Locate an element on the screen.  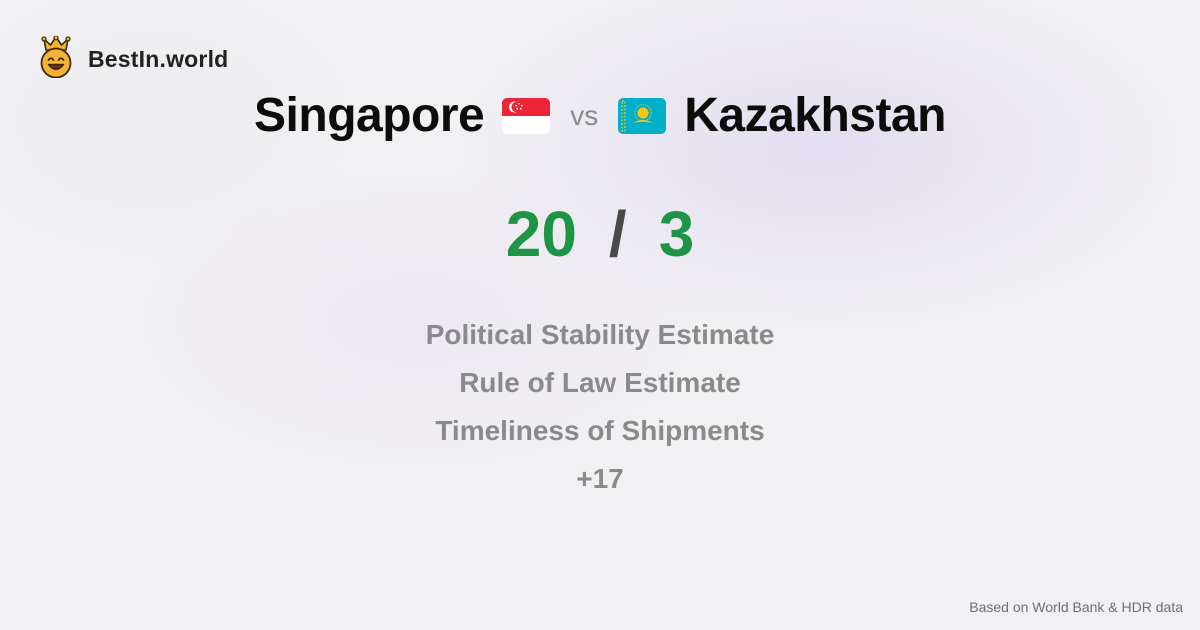
metric-item: Political Stability Estimate is located at coordinates (600, 334).